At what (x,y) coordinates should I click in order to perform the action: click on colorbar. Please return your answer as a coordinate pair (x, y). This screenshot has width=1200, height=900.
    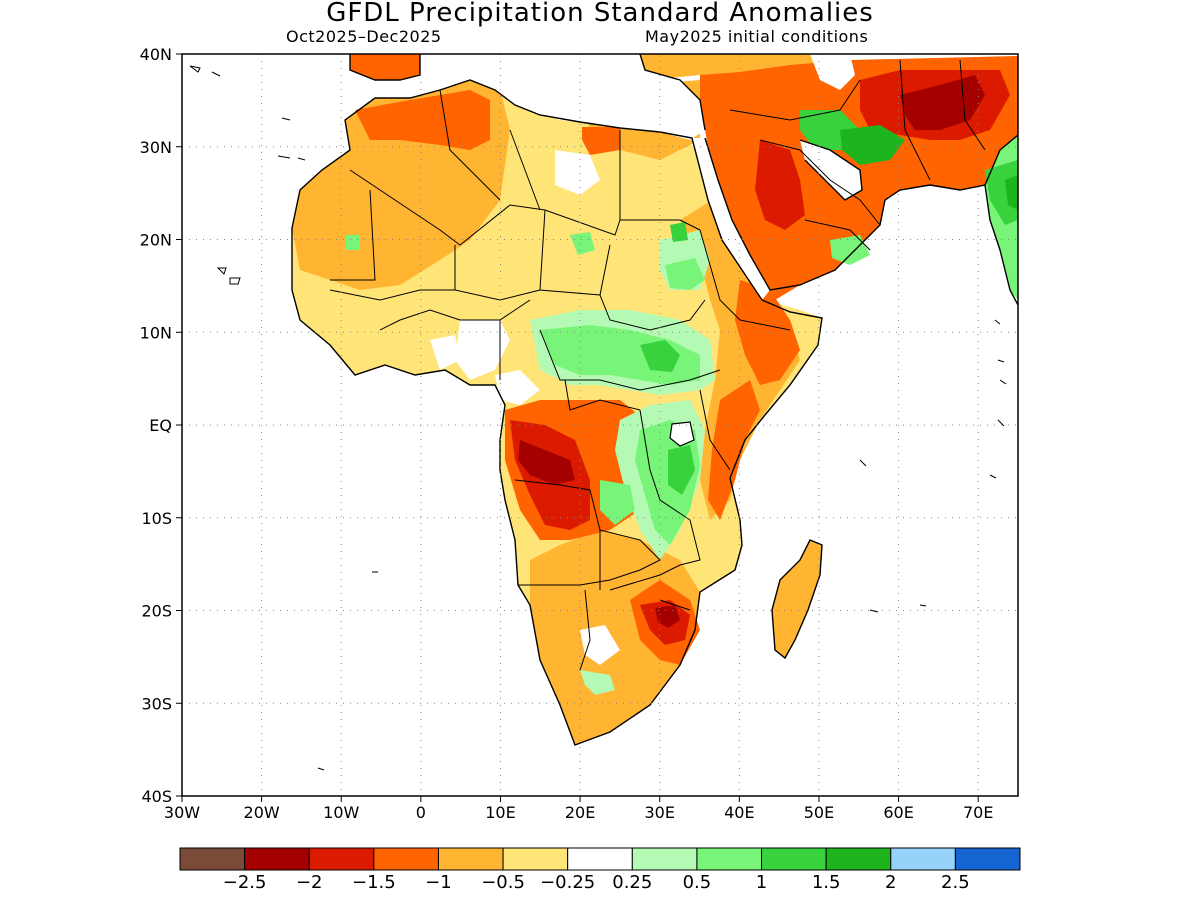
    Looking at the image, I should click on (600, 859).